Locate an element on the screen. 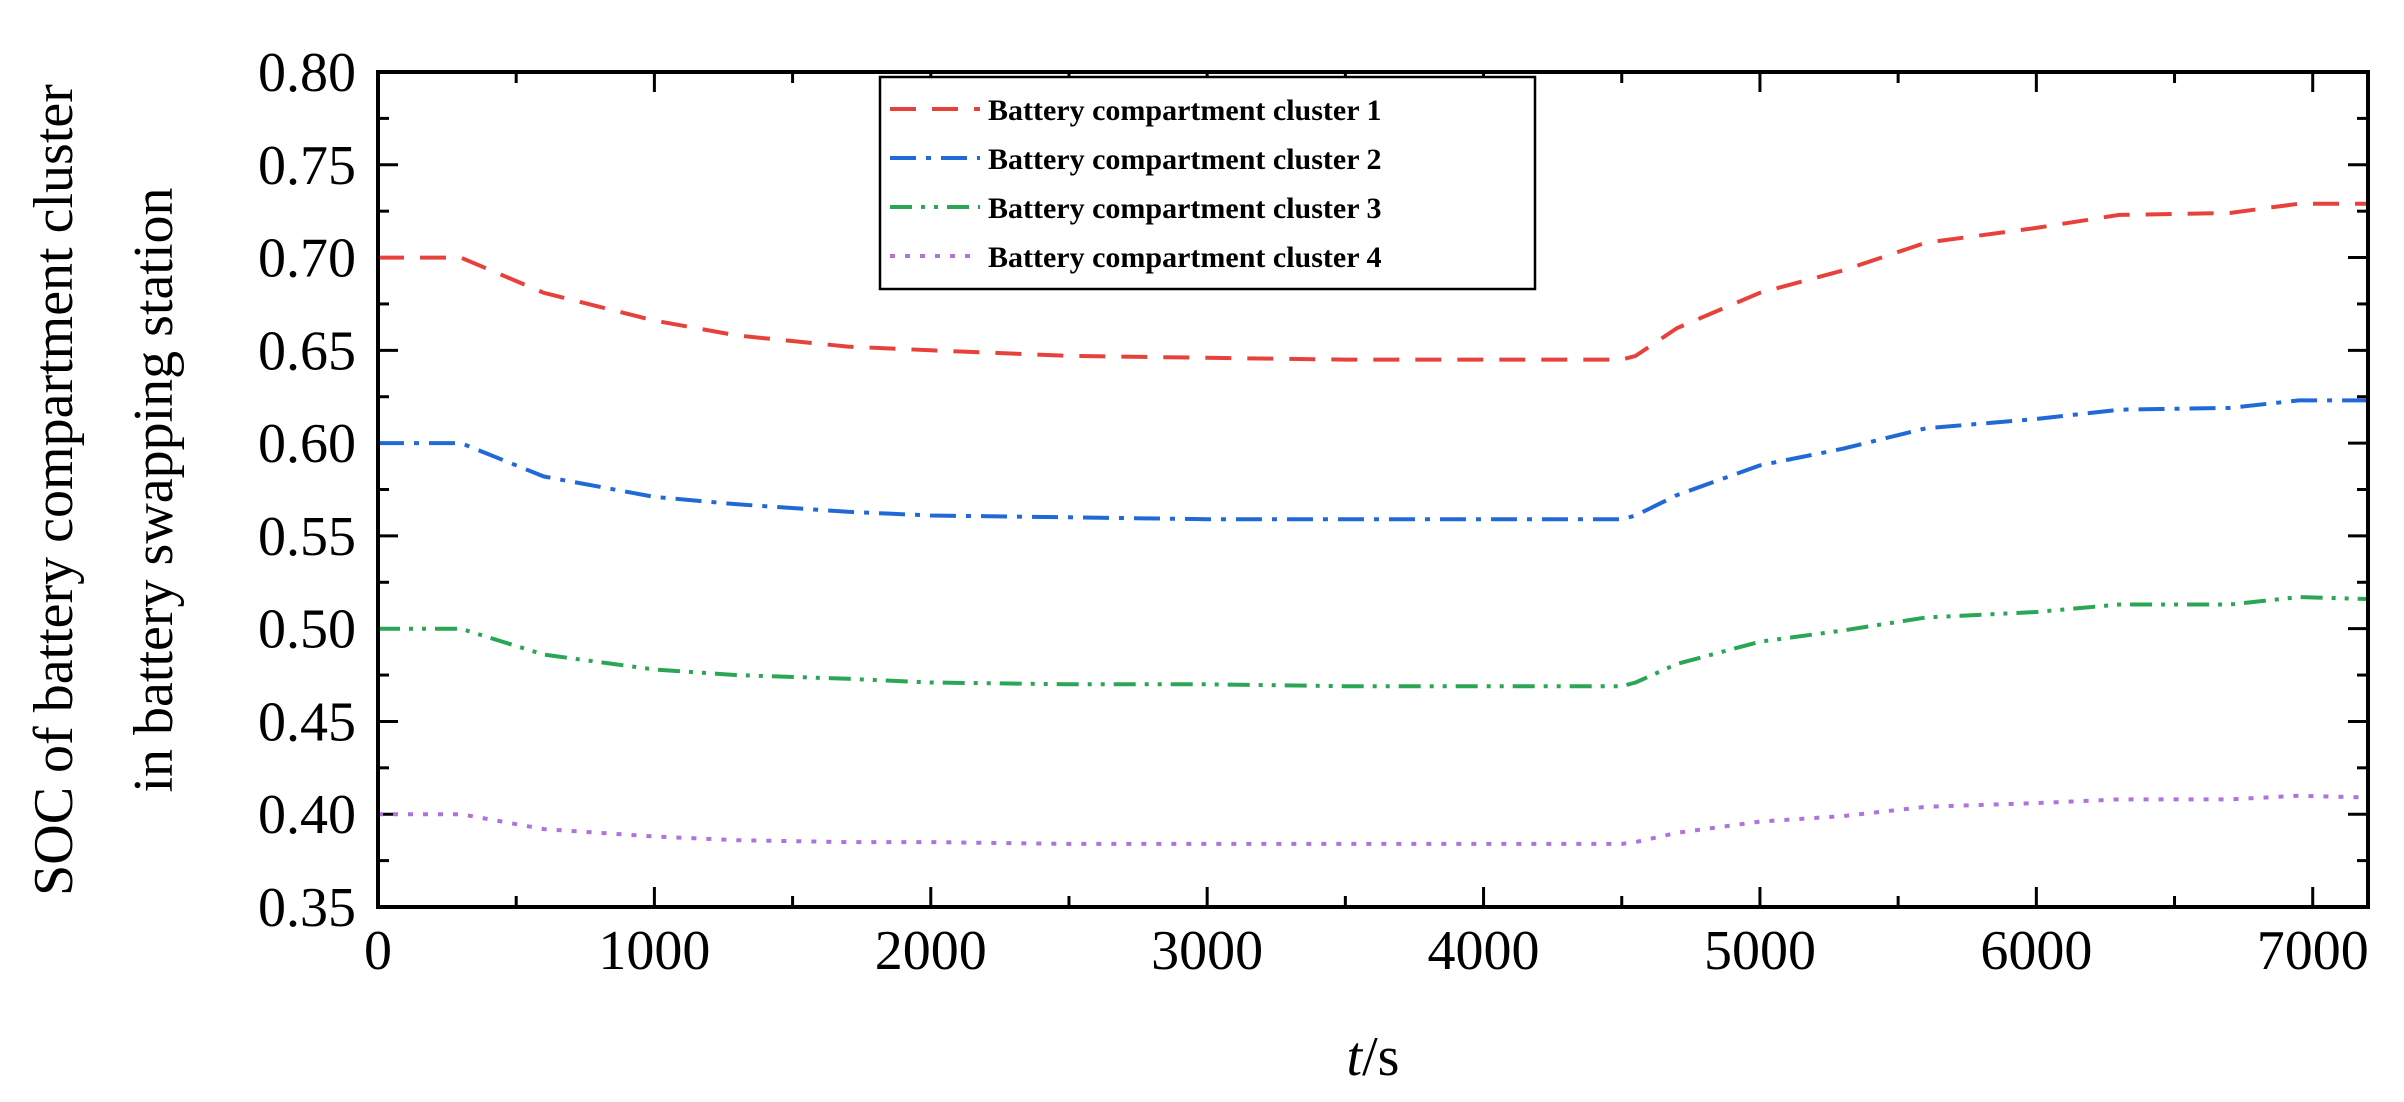  y-tick-label: 0.50 is located at coordinates (307, 630).